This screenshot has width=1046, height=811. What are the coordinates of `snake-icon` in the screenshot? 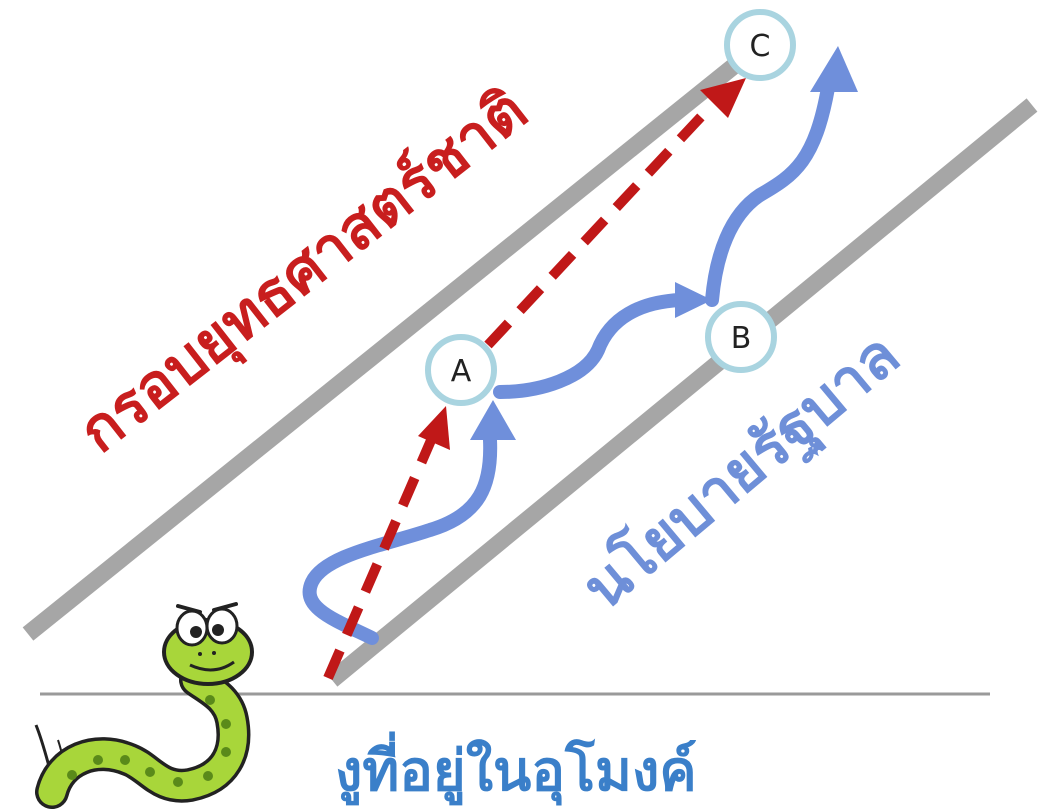 It's located at (144, 705).